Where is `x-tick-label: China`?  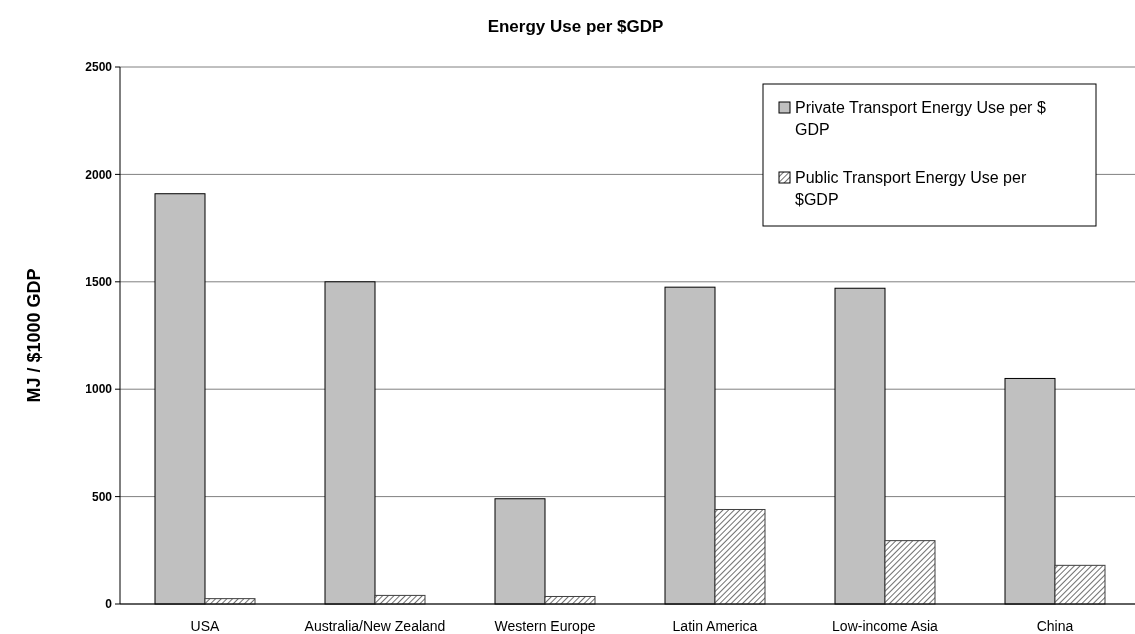
x-tick-label: China is located at coordinates (1055, 626).